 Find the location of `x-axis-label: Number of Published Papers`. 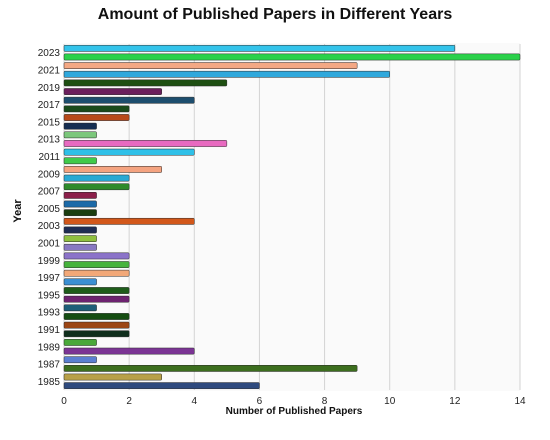

x-axis-label: Number of Published Papers is located at coordinates (294, 411).